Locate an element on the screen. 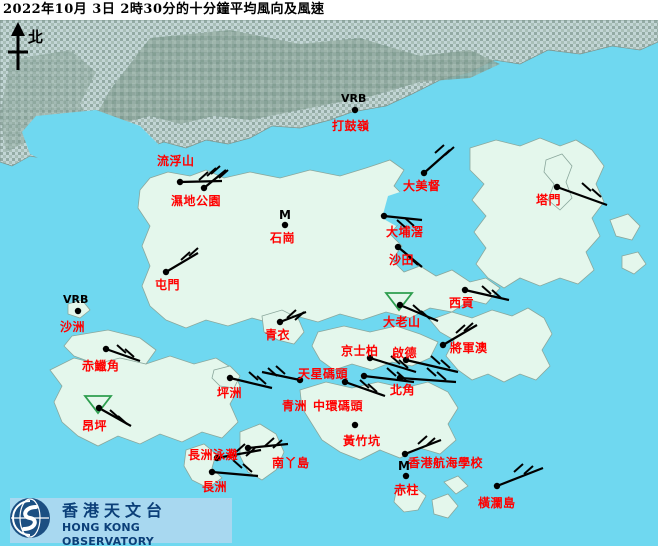  southern-islets is located at coordinates (431, 497).